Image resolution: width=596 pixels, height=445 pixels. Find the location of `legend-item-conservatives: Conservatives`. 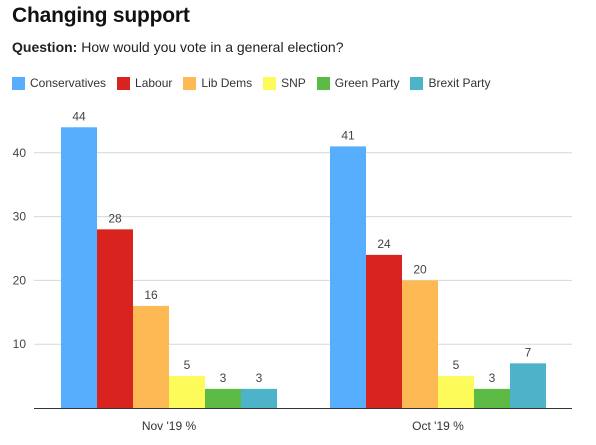

legend-item-conservatives: Conservatives is located at coordinates (59, 83).